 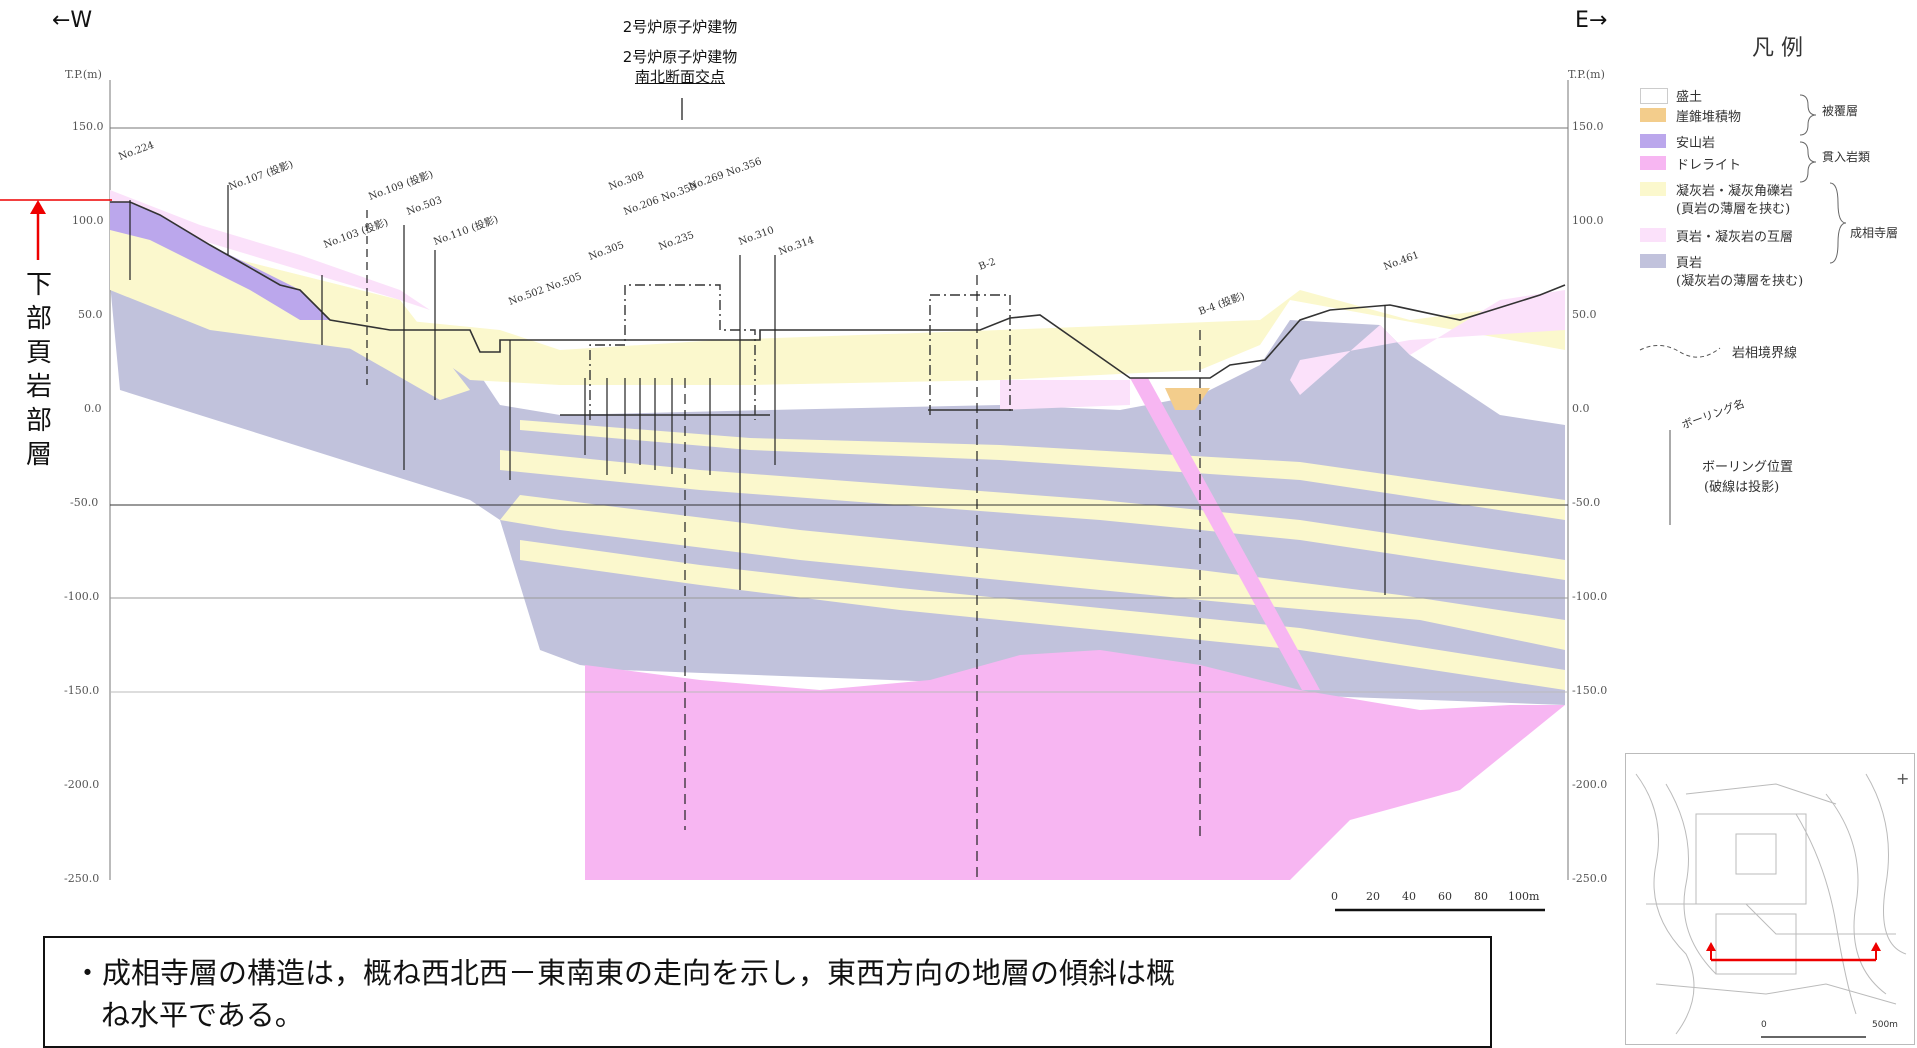 I want to click on tick-right: -200.0, so click(x=1590, y=784).